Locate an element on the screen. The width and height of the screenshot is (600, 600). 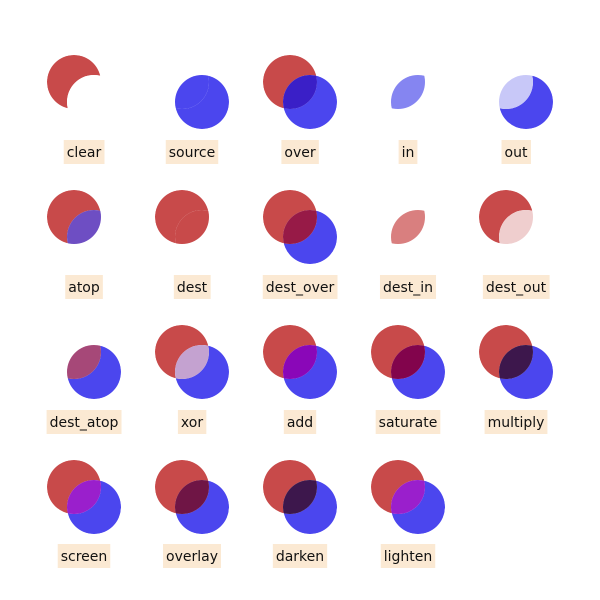
operator-cell-atop: atop is located at coordinates (75, 244).